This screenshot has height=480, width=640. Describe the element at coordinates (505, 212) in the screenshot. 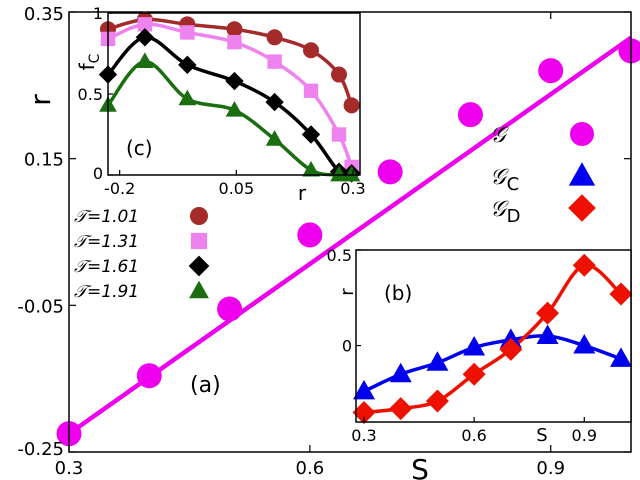

I see `legend-label: 𝒢D` at that location.